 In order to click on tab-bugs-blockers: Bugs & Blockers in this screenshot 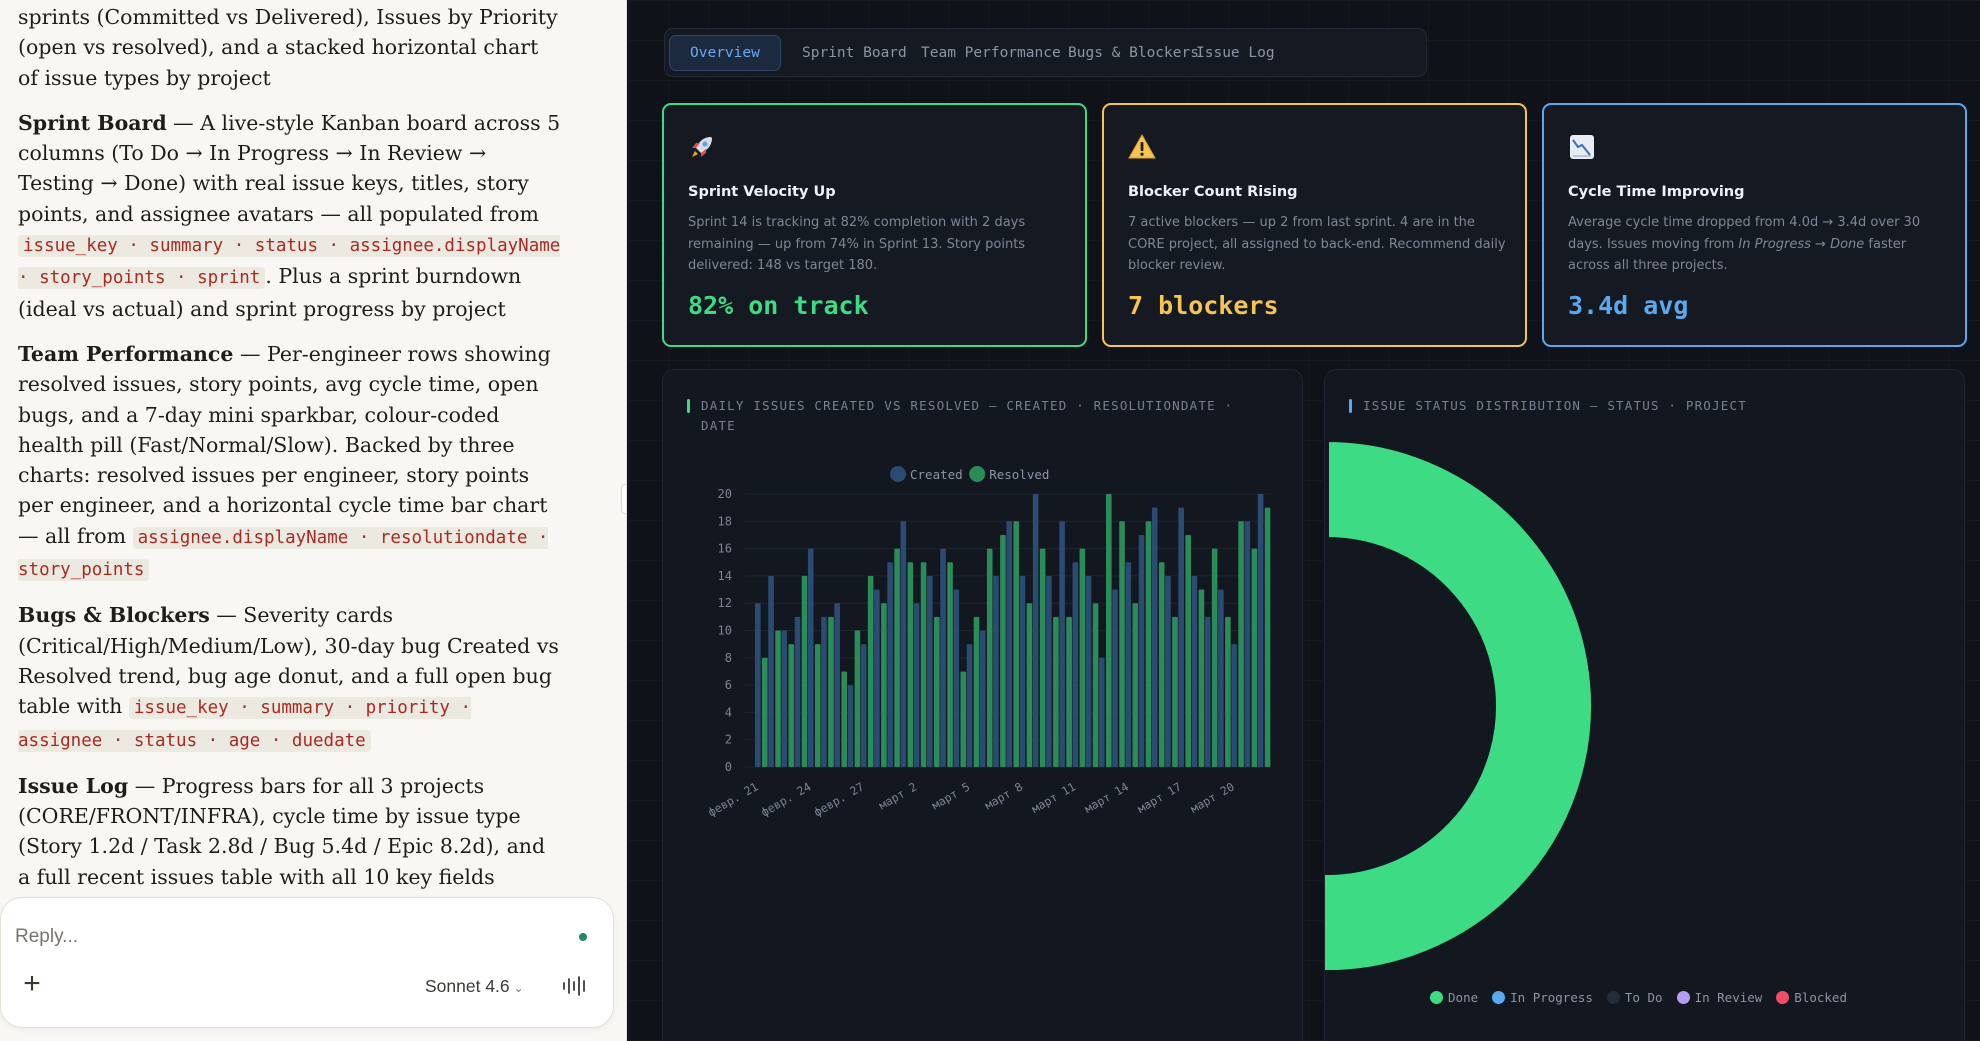, I will do `click(1133, 53)`.